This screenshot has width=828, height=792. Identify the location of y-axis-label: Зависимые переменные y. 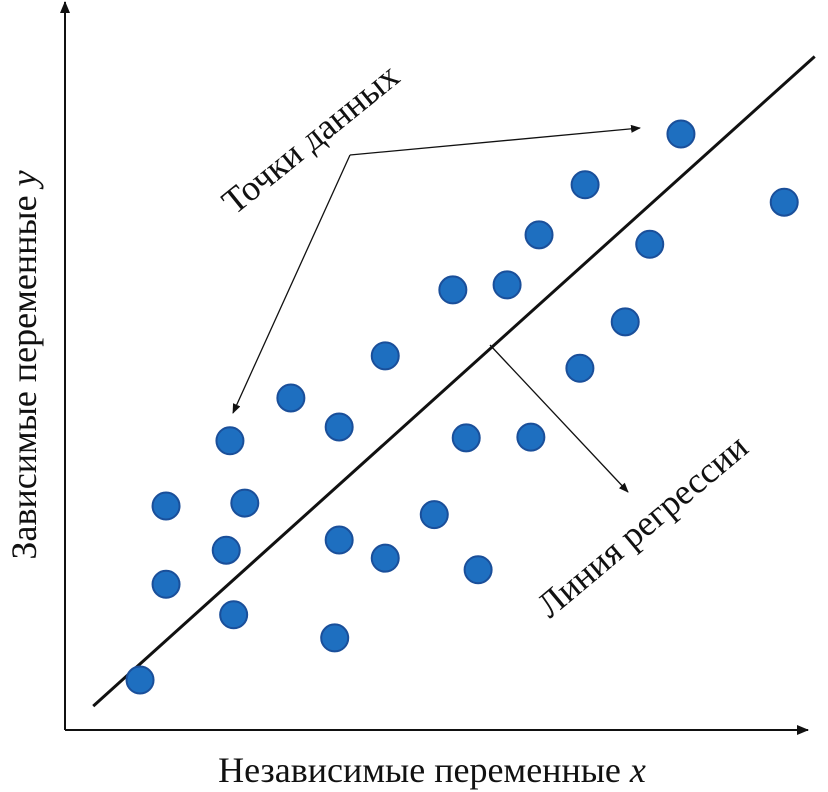
(24, 364).